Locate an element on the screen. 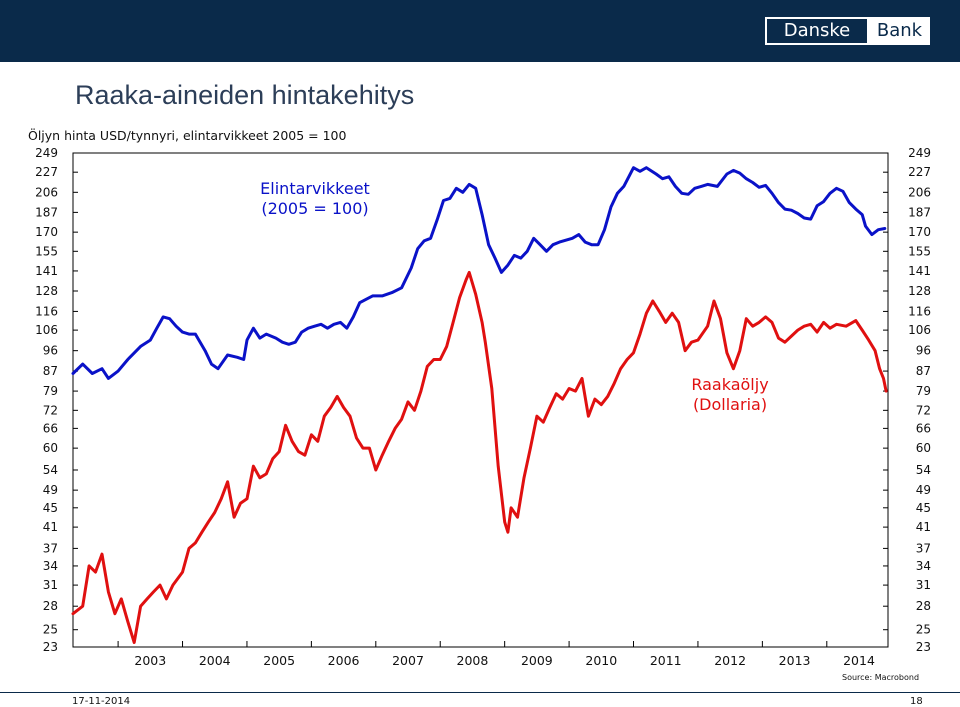  food-series-label: Elintarvikkeet is located at coordinates (315, 188).